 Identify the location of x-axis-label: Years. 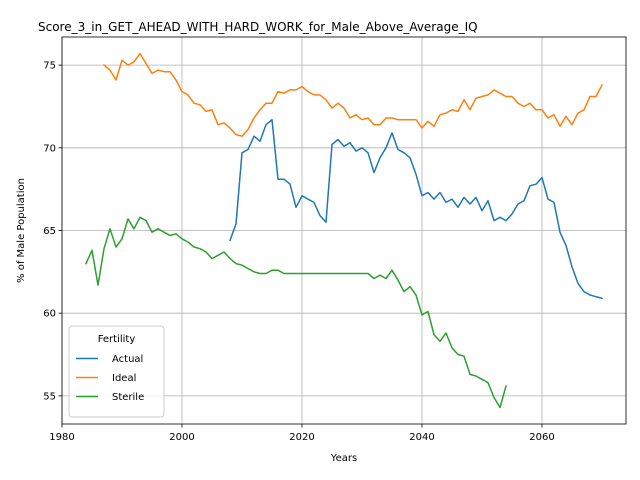
(343, 458).